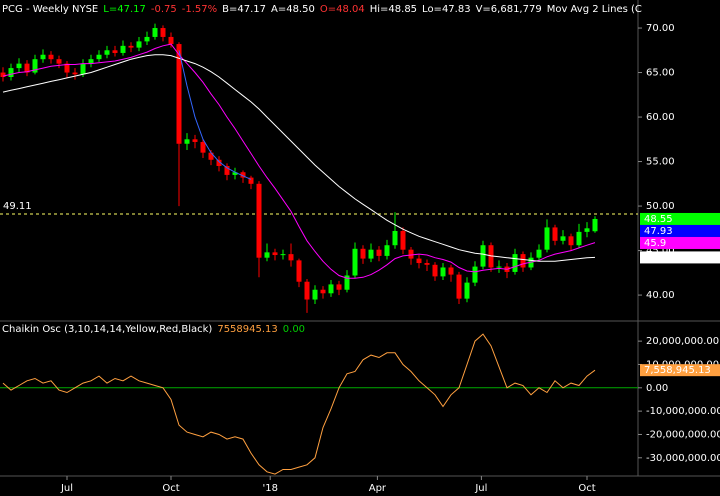  Describe the element at coordinates (17, 206) in the screenshot. I see `reference-label: 49.11` at that location.